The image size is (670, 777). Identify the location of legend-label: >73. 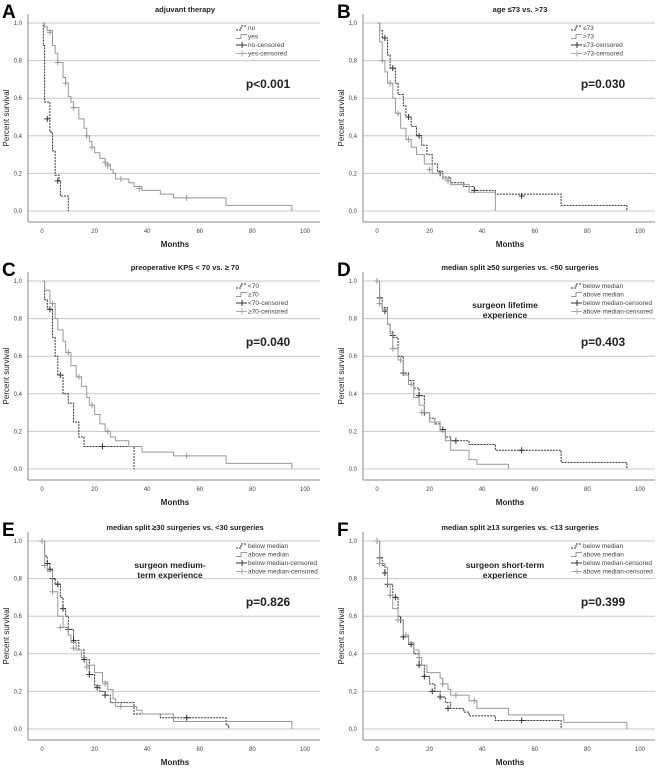
(588, 37).